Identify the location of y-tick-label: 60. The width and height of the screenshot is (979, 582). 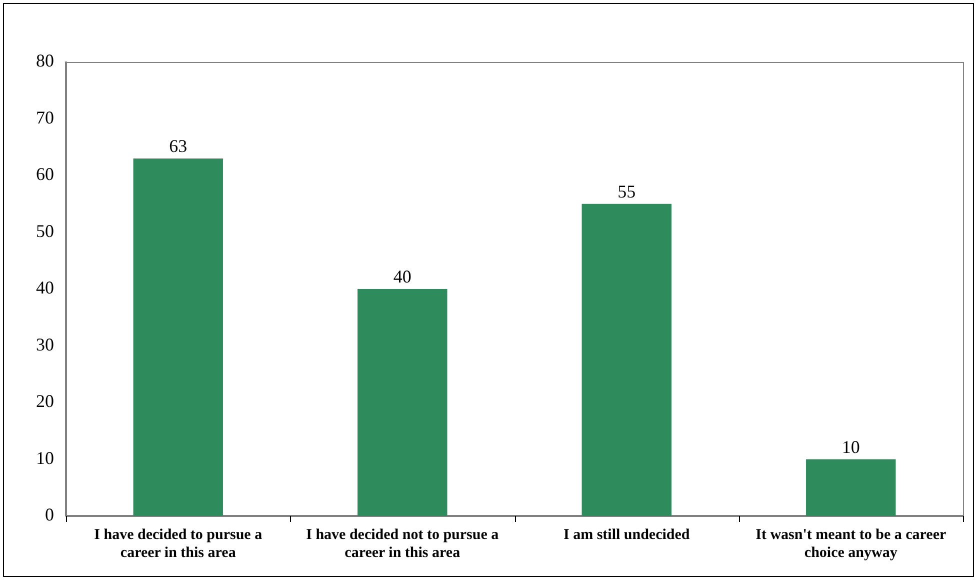
(45, 174).